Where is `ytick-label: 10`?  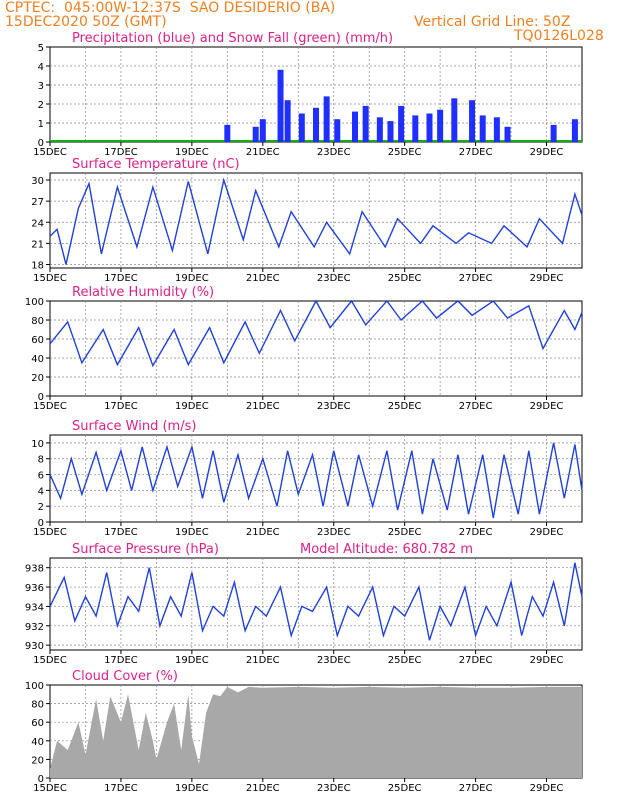
ytick-label: 10 is located at coordinates (37, 444).